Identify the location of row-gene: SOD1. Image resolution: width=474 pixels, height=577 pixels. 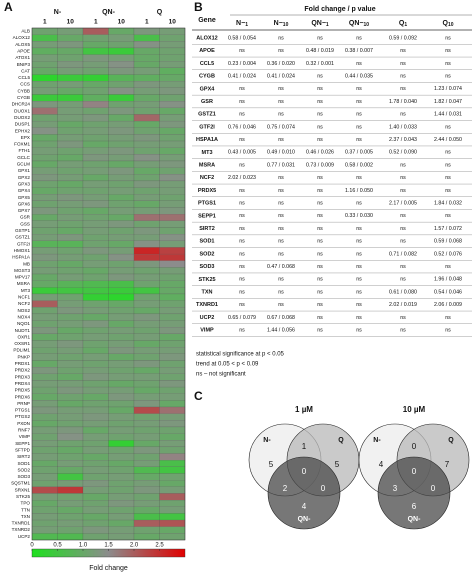
(207, 242).